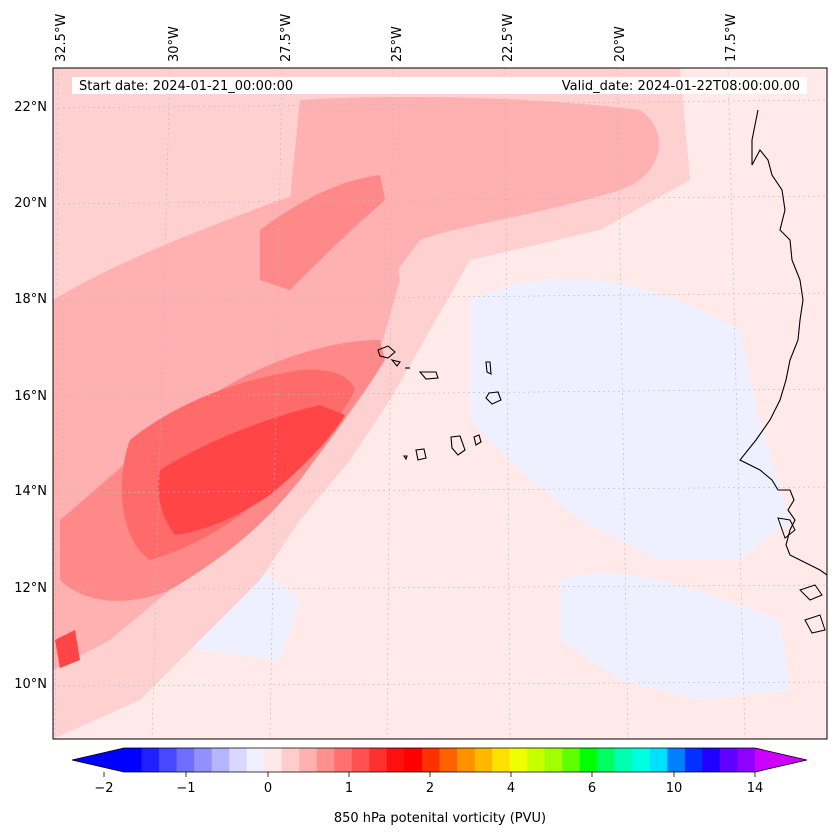  I want to click on latitude-label: 22°N, so click(30, 107).